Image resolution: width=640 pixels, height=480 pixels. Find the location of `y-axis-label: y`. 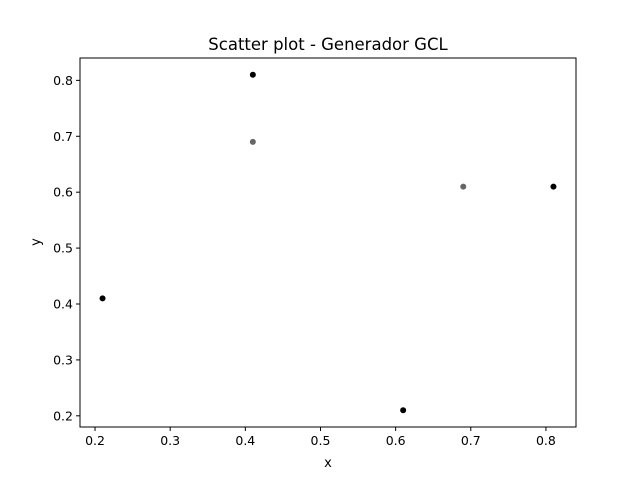

y-axis-label: y is located at coordinates (36, 242).